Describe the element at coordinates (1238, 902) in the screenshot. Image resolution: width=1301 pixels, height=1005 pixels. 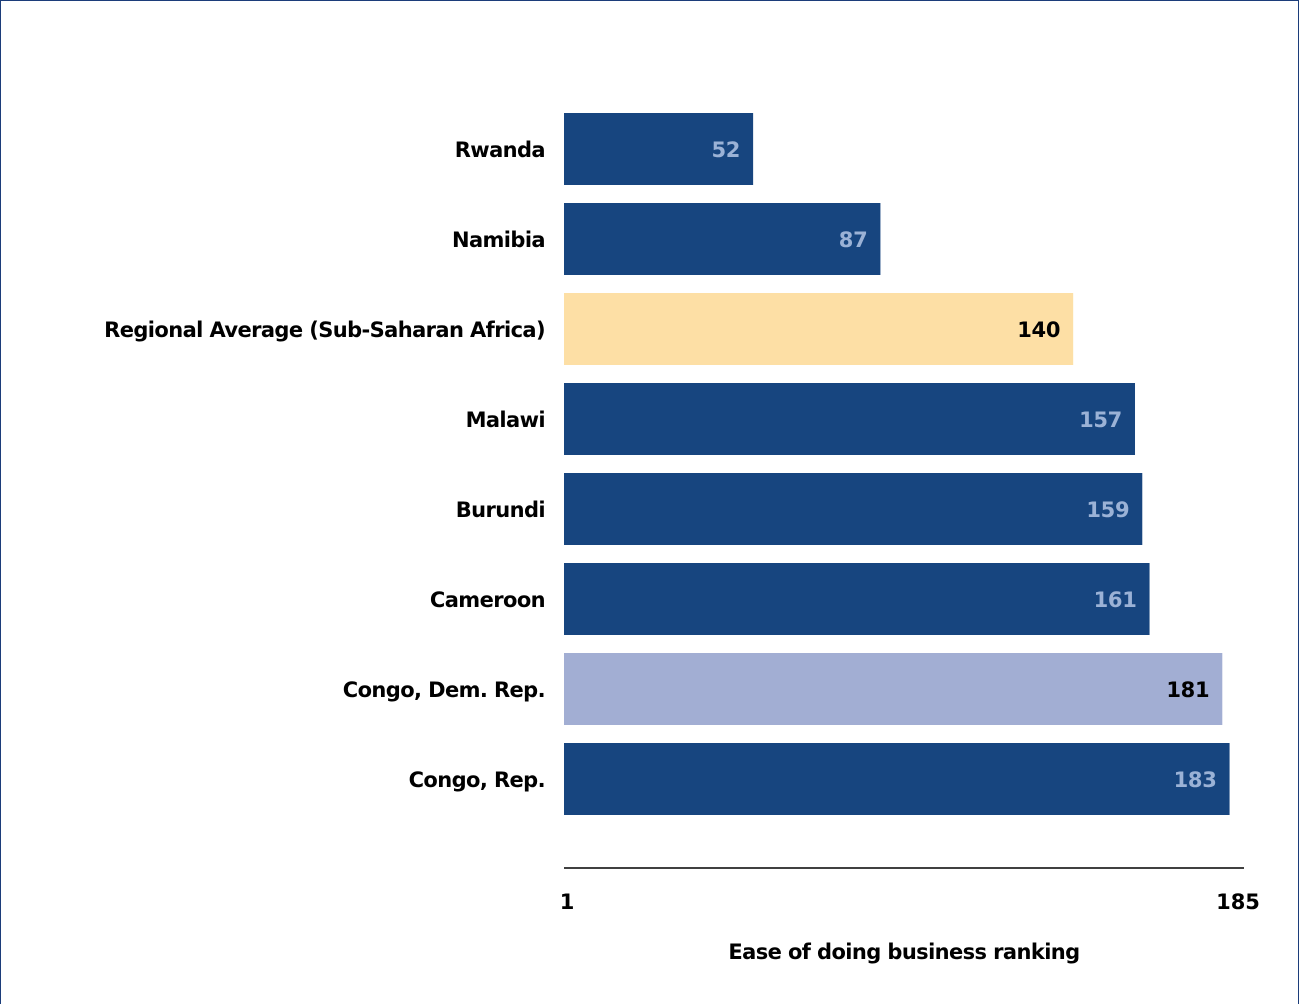
I see `x-tick-label-max: 185` at that location.